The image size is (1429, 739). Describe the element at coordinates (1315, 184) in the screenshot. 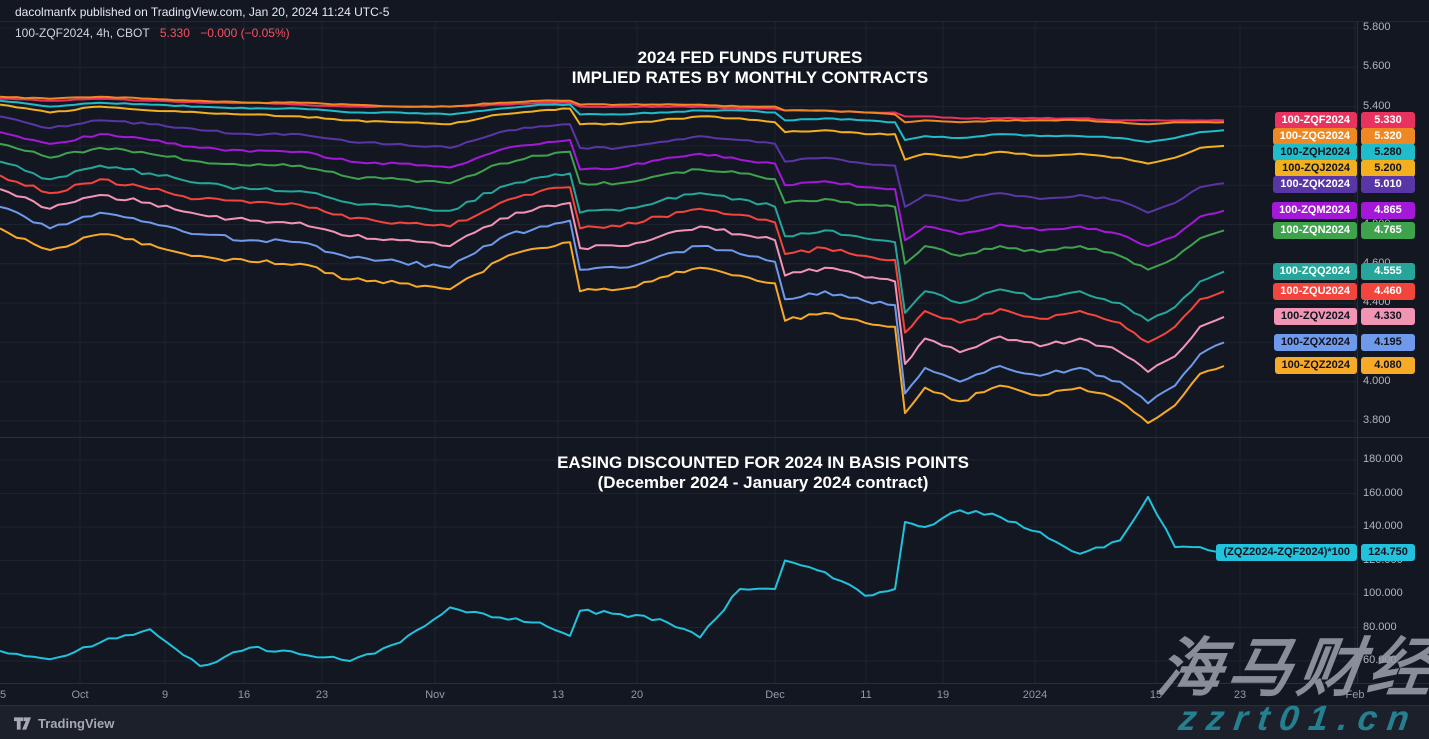

I see `series-label-chip: 100-ZQK2024` at that location.